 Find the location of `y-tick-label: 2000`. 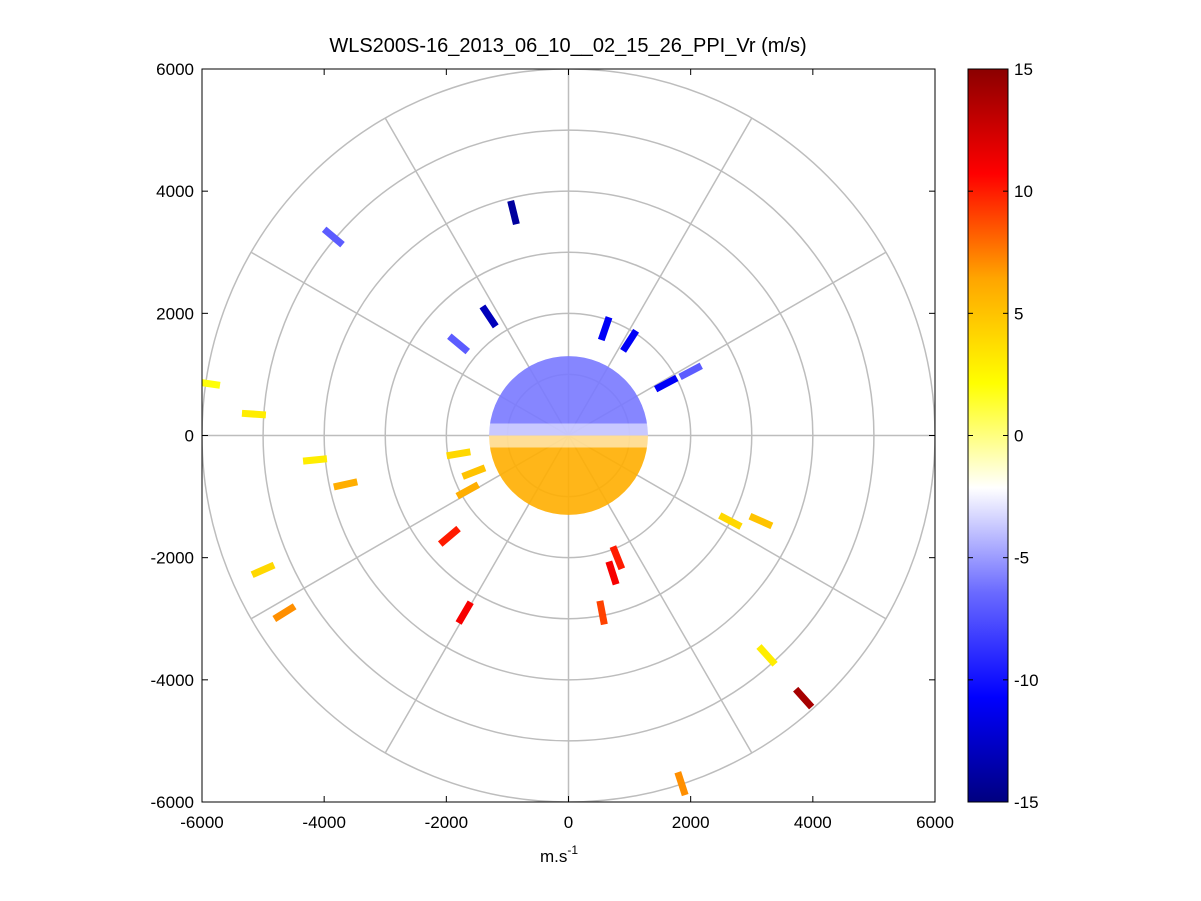

y-tick-label: 2000 is located at coordinates (175, 313).